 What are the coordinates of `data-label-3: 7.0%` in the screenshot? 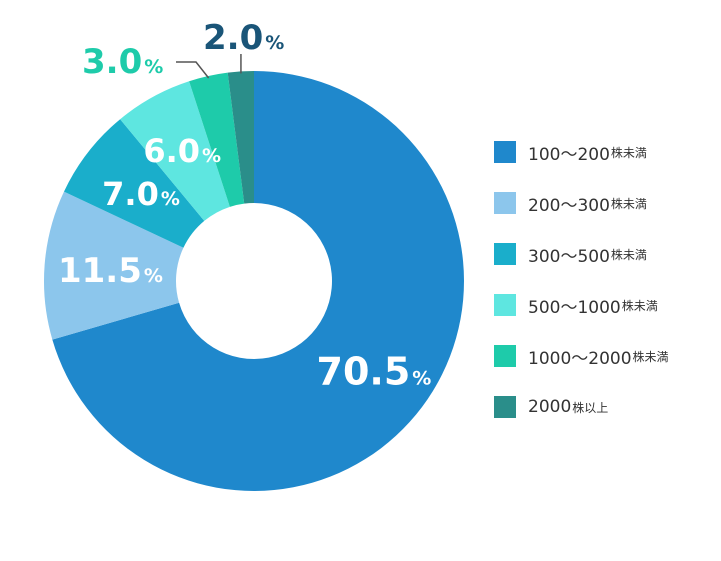 It's located at (141, 194).